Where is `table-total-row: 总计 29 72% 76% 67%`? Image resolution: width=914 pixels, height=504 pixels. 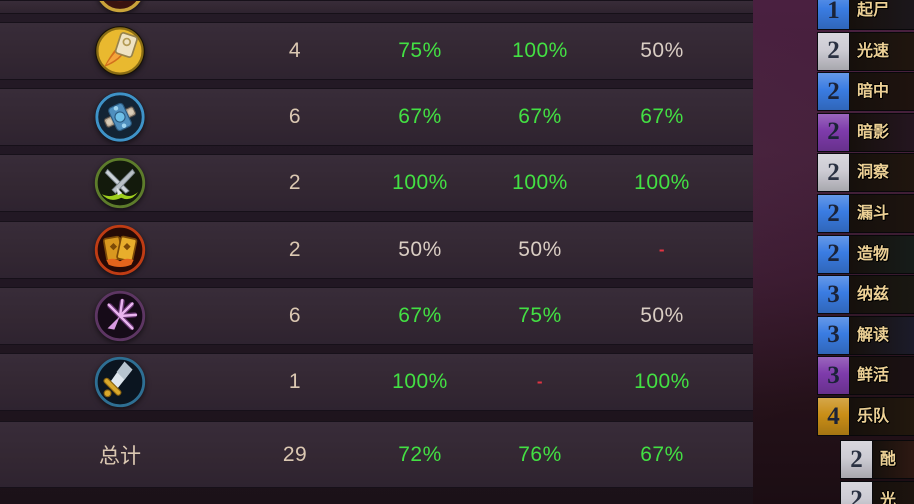 table-total-row: 总计 29 72% 76% 67% is located at coordinates (376, 454).